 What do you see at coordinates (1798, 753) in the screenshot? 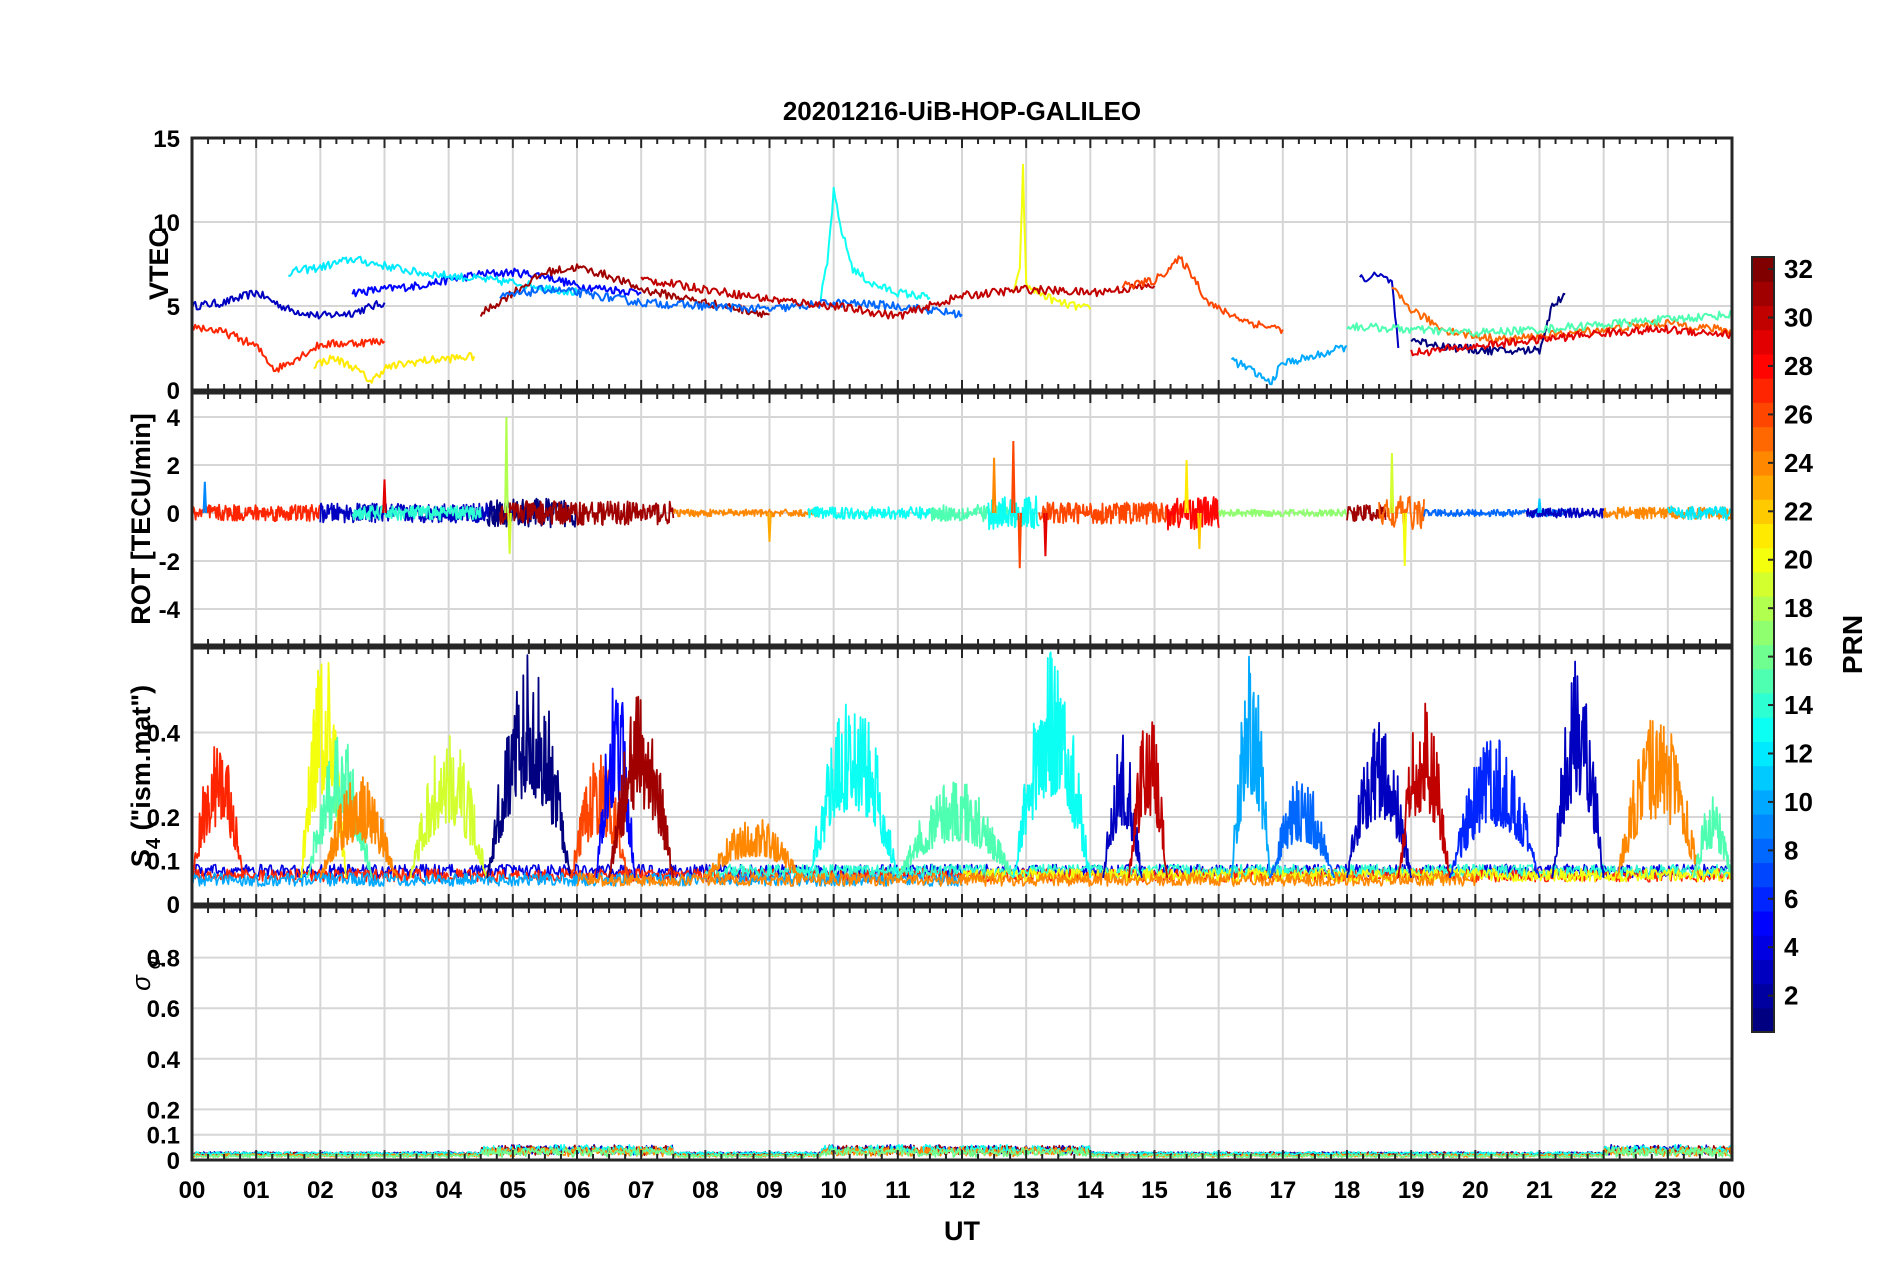
I see `colorbar-tick-label: 12` at bounding box center [1798, 753].